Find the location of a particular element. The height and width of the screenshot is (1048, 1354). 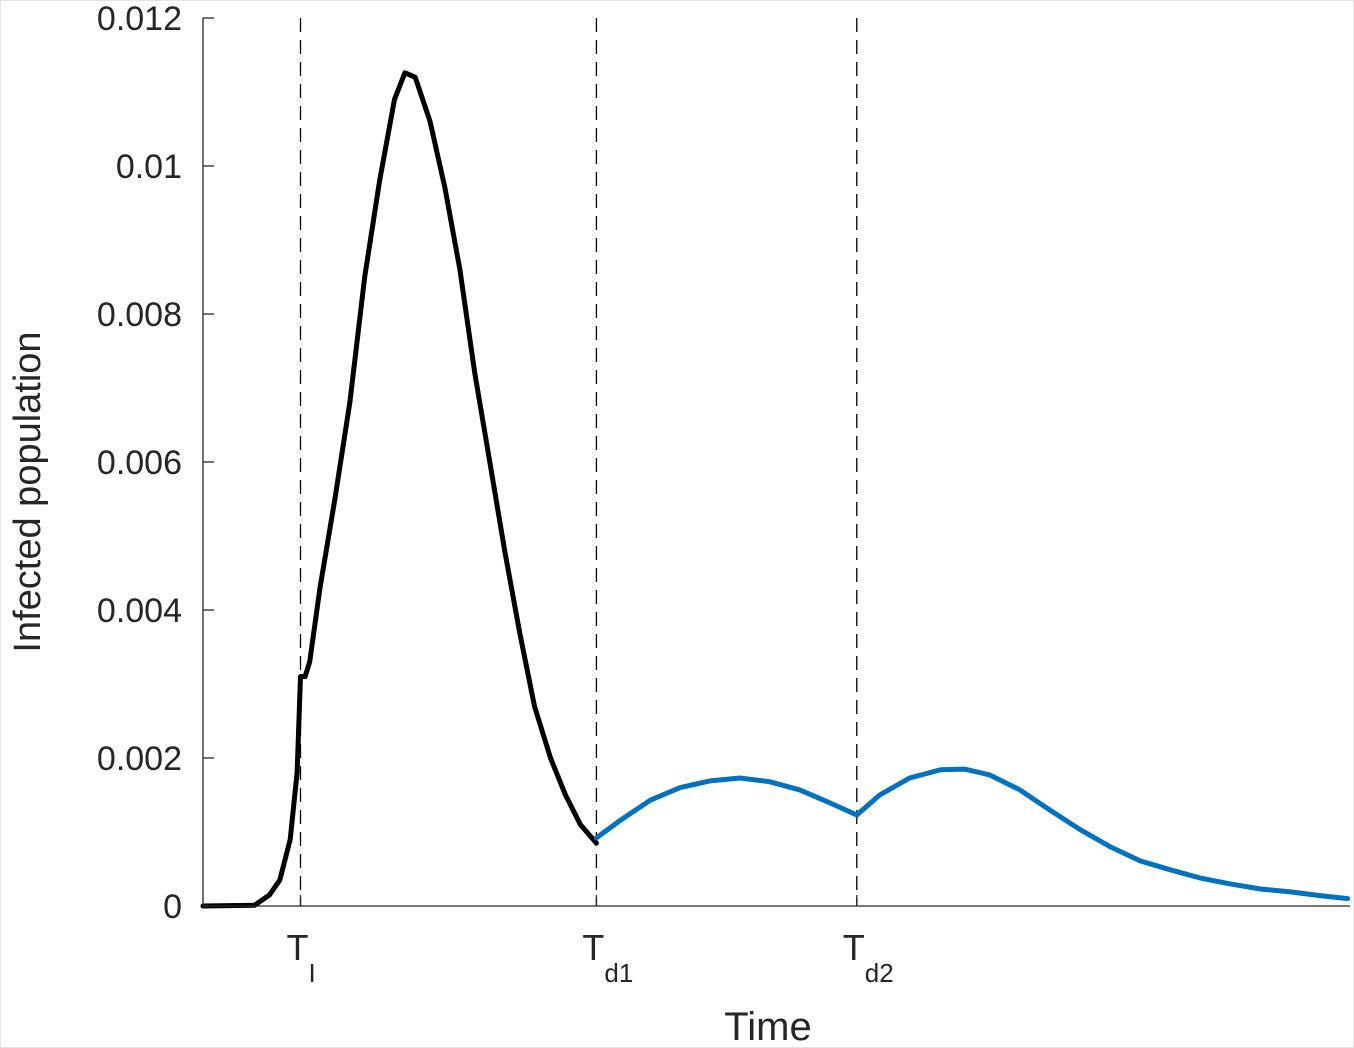

y-tick-label: 0.006 is located at coordinates (139, 463).